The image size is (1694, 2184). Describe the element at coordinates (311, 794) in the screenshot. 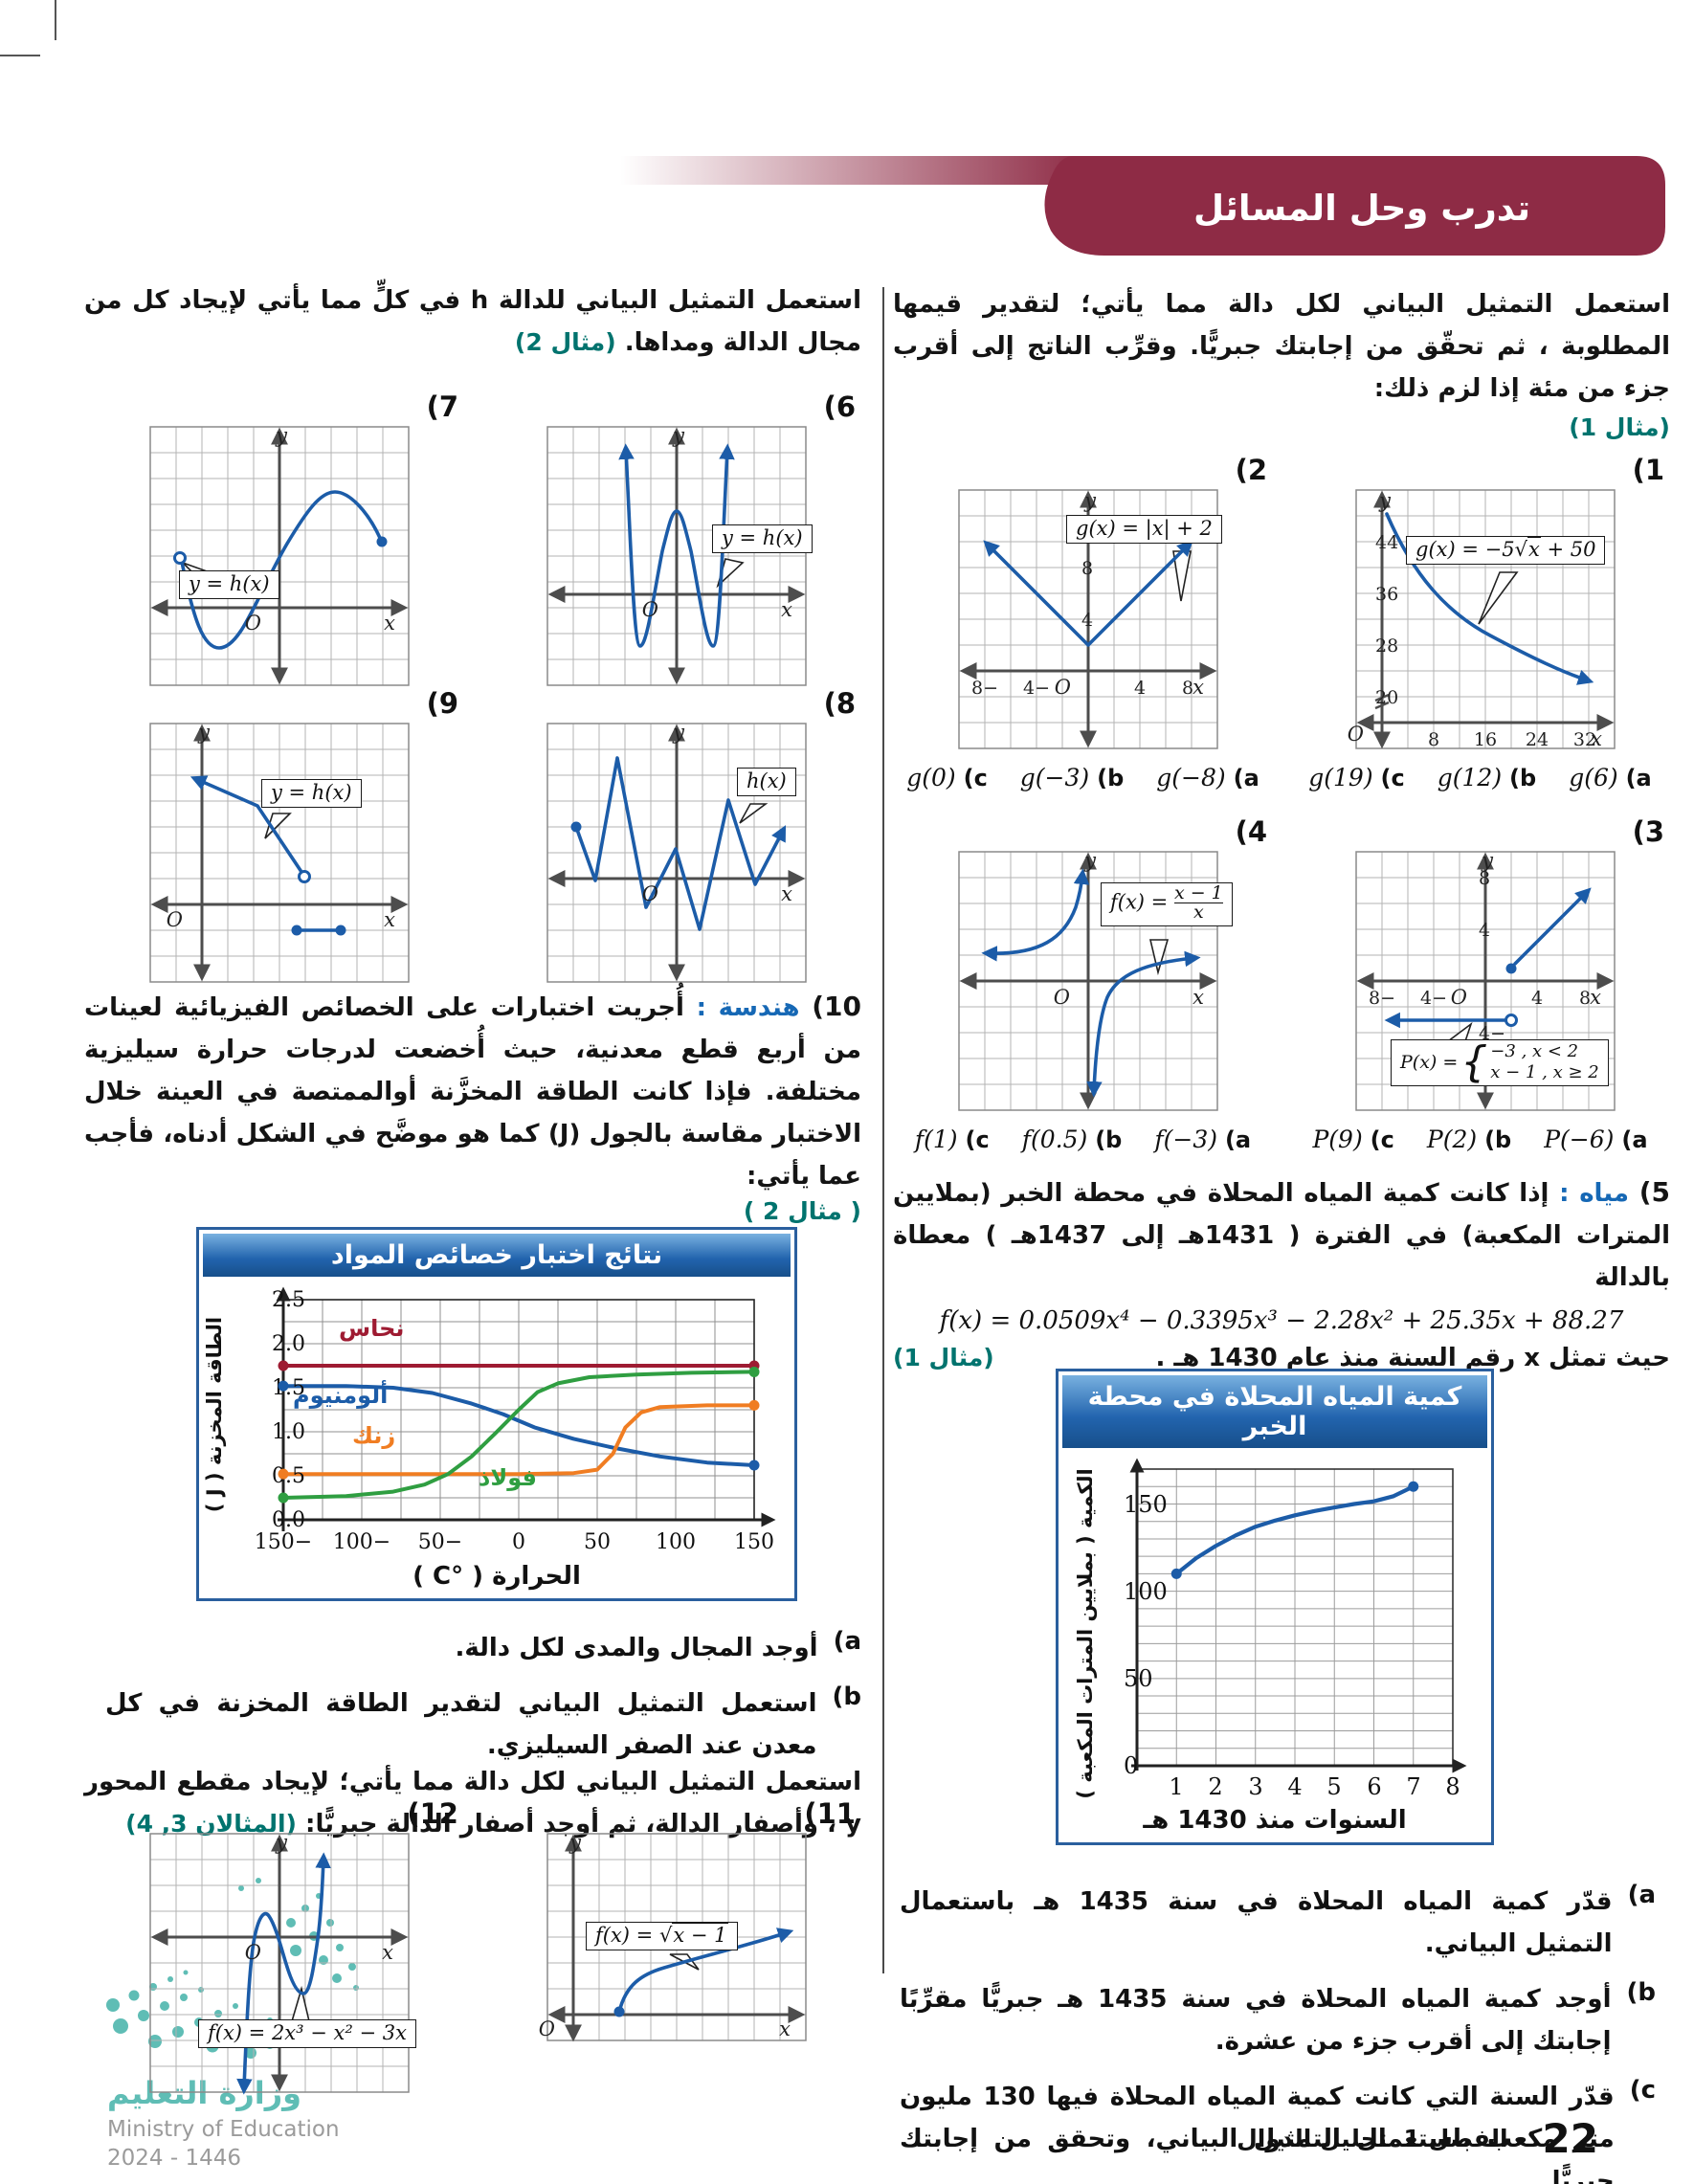

I see `function-label-box: y = h(x)` at that location.